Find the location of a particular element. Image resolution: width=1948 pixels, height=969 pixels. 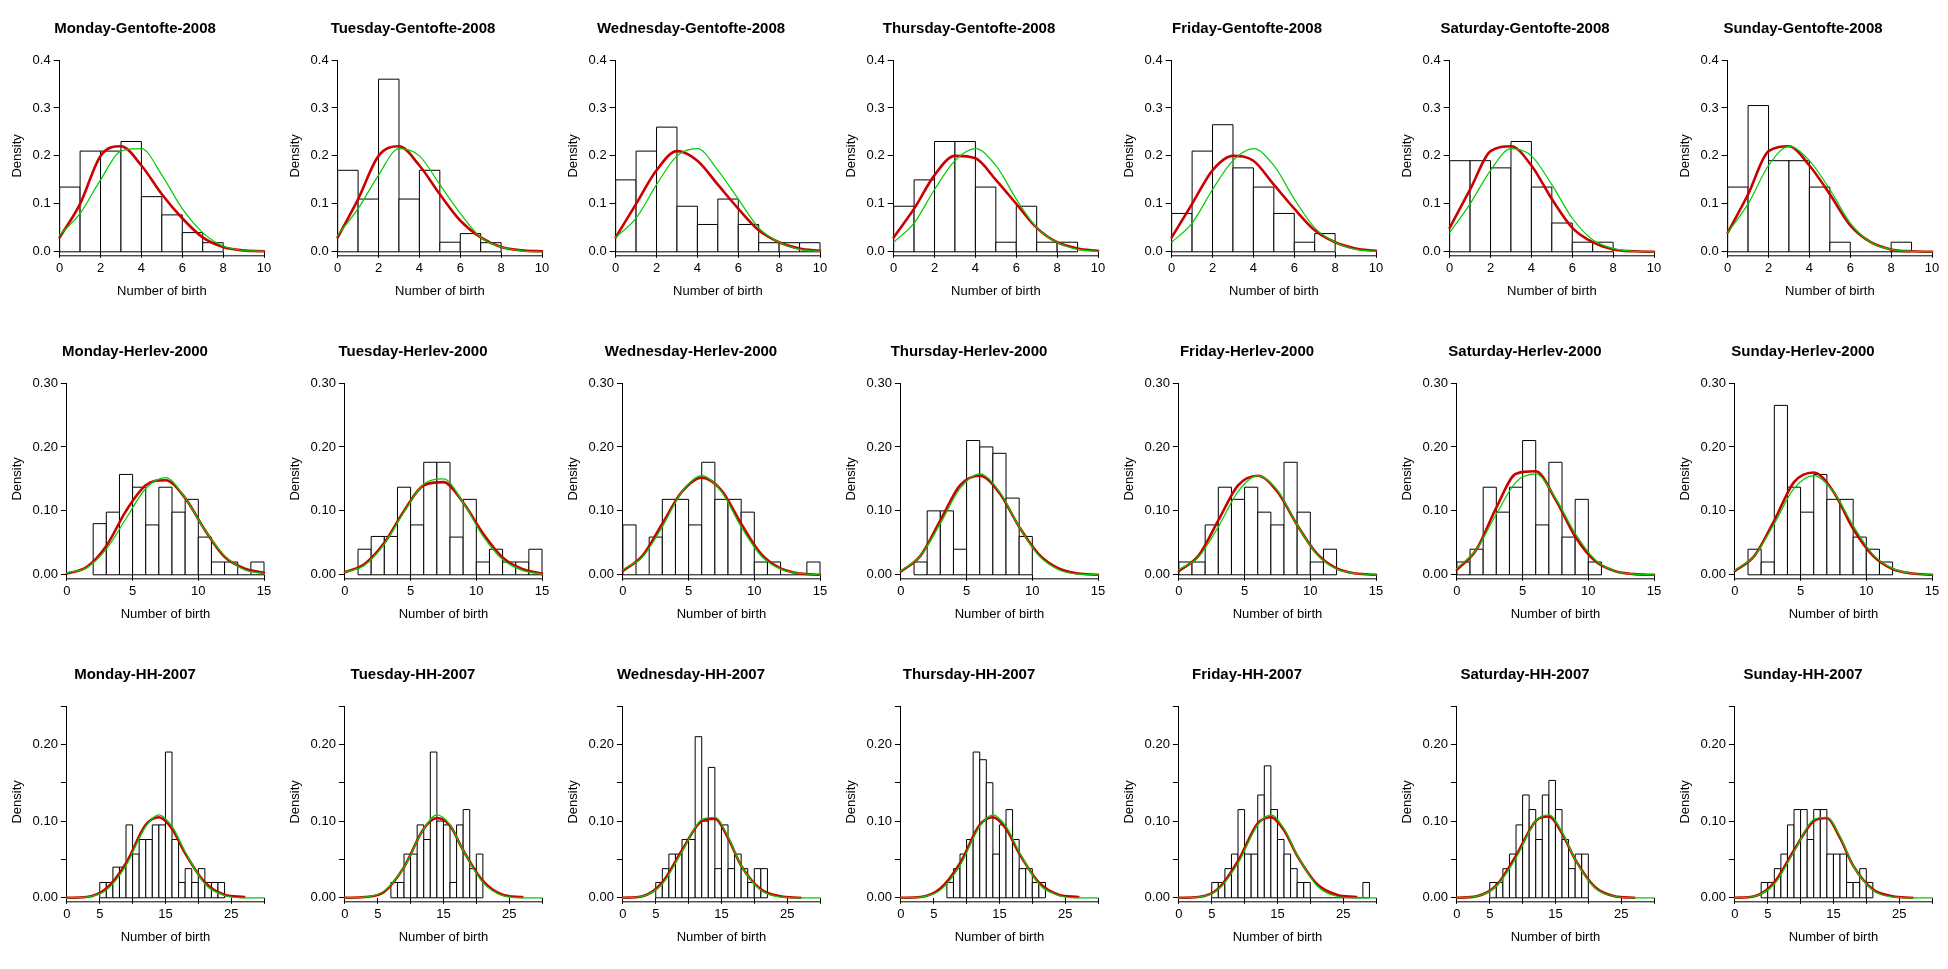

chart-title: Monday-Gentofte-2008 is located at coordinates (135, 28).